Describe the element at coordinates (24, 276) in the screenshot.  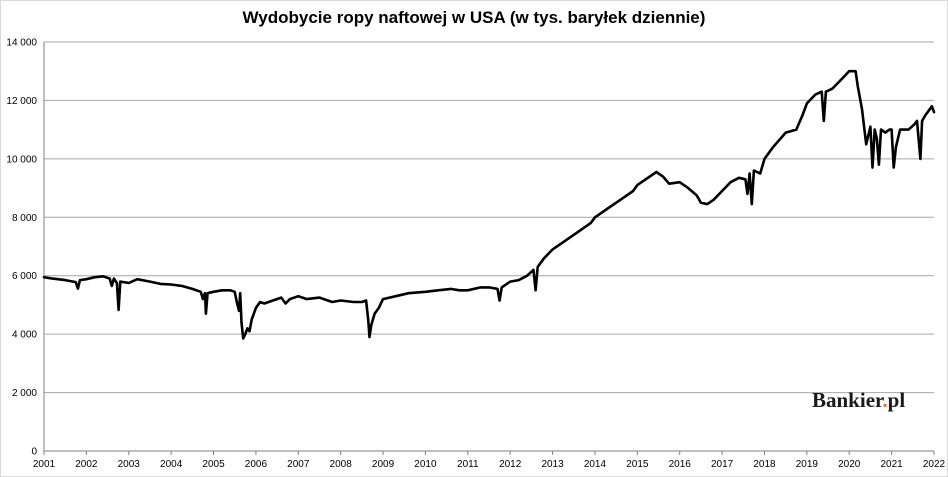
I see `y-tick-label: 6 000` at that location.